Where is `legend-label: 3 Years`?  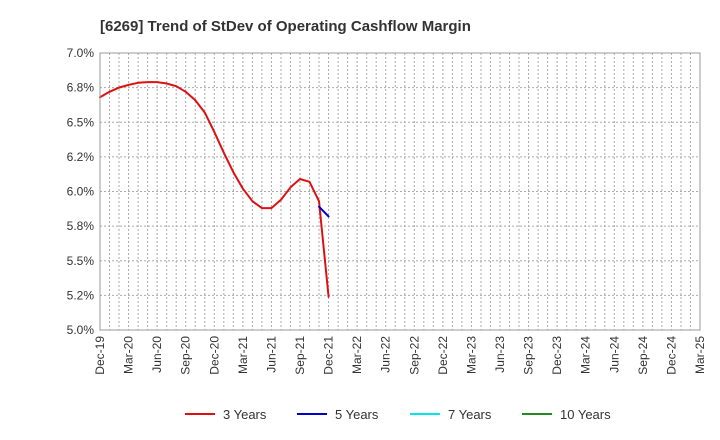
legend-label: 3 Years is located at coordinates (245, 414).